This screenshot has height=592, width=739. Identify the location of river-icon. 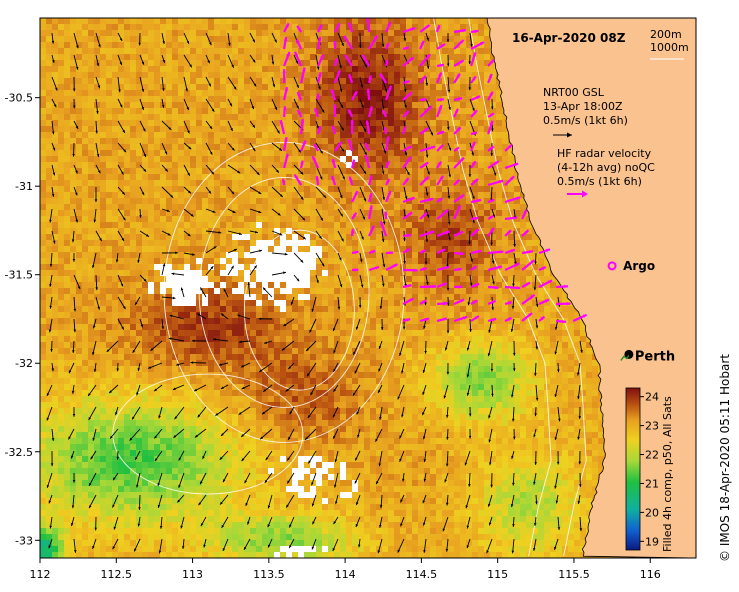
(625, 358).